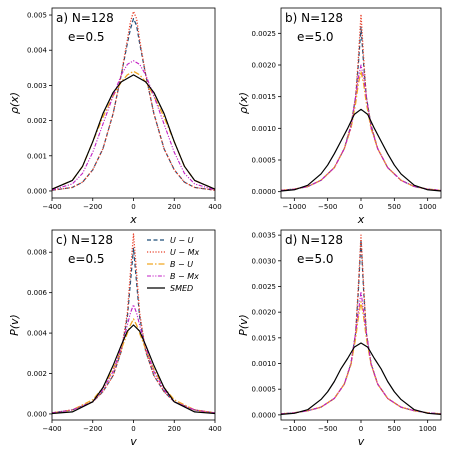  What do you see at coordinates (37, 86) in the screenshot?
I see `y-tick-label: 0.003` at bounding box center [37, 86].